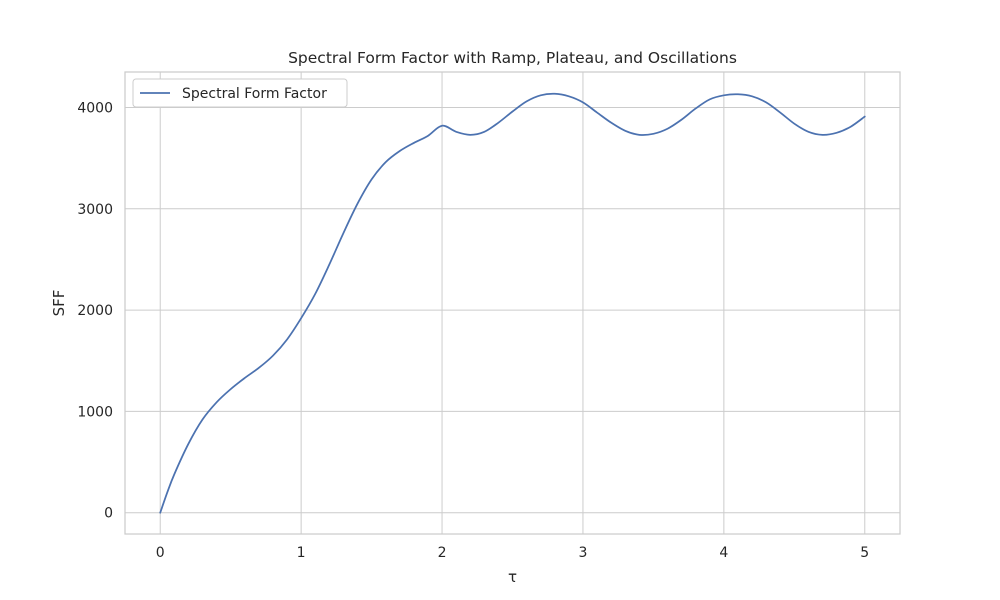 This screenshot has width=1000, height=600. Describe the element at coordinates (59, 303) in the screenshot. I see `y-axis-label: SFF` at that location.